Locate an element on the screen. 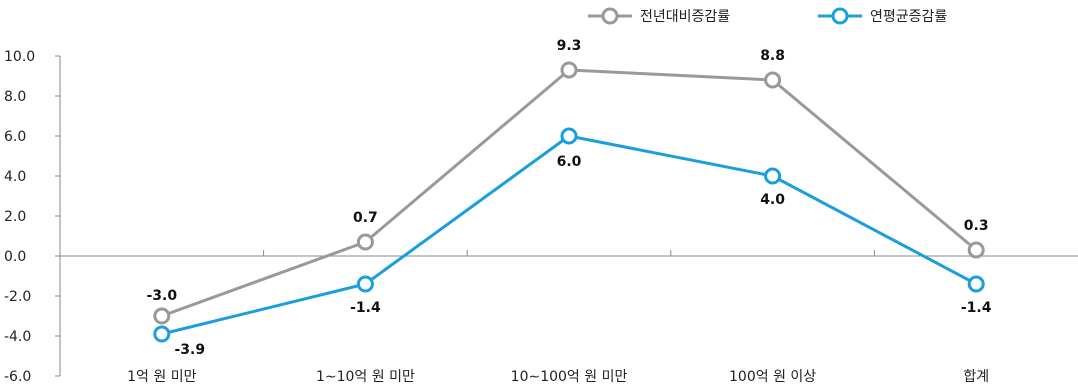 The width and height of the screenshot is (1078, 390). category-label: 합계 is located at coordinates (976, 377).